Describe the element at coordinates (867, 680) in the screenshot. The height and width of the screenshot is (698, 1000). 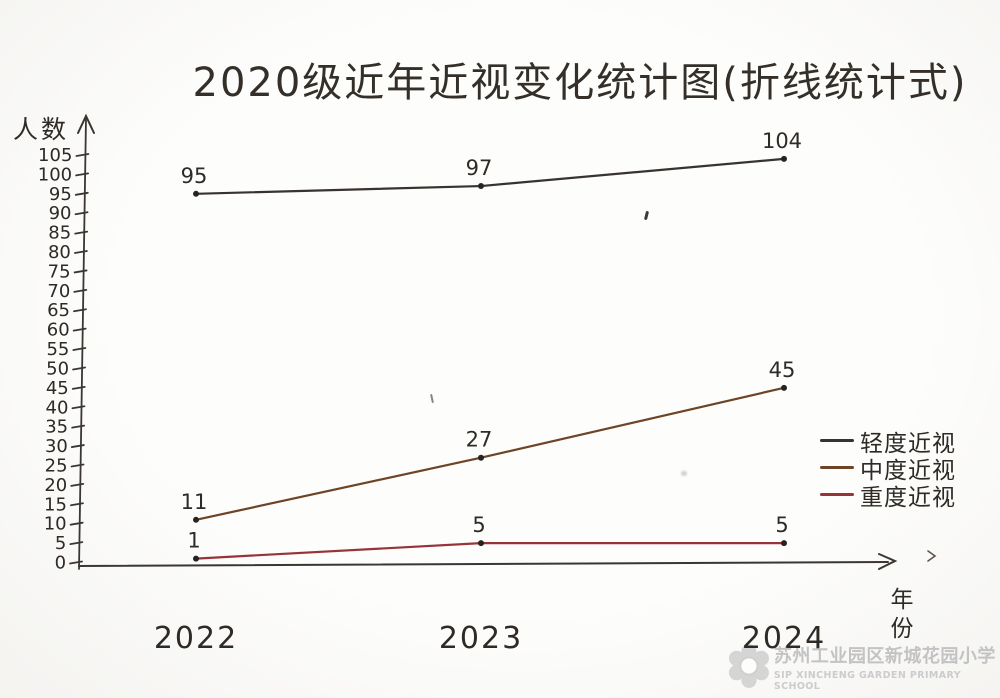
I see `school-name-en: SIP XINCHENG GARDEN PRIMARY SCHOOL` at that location.